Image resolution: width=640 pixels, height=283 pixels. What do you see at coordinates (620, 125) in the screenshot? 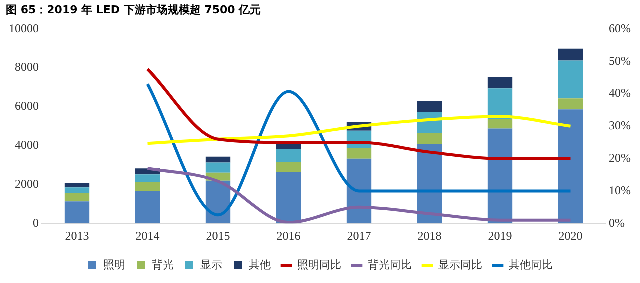
I see `y2-tick-label: 30%` at bounding box center [620, 125].